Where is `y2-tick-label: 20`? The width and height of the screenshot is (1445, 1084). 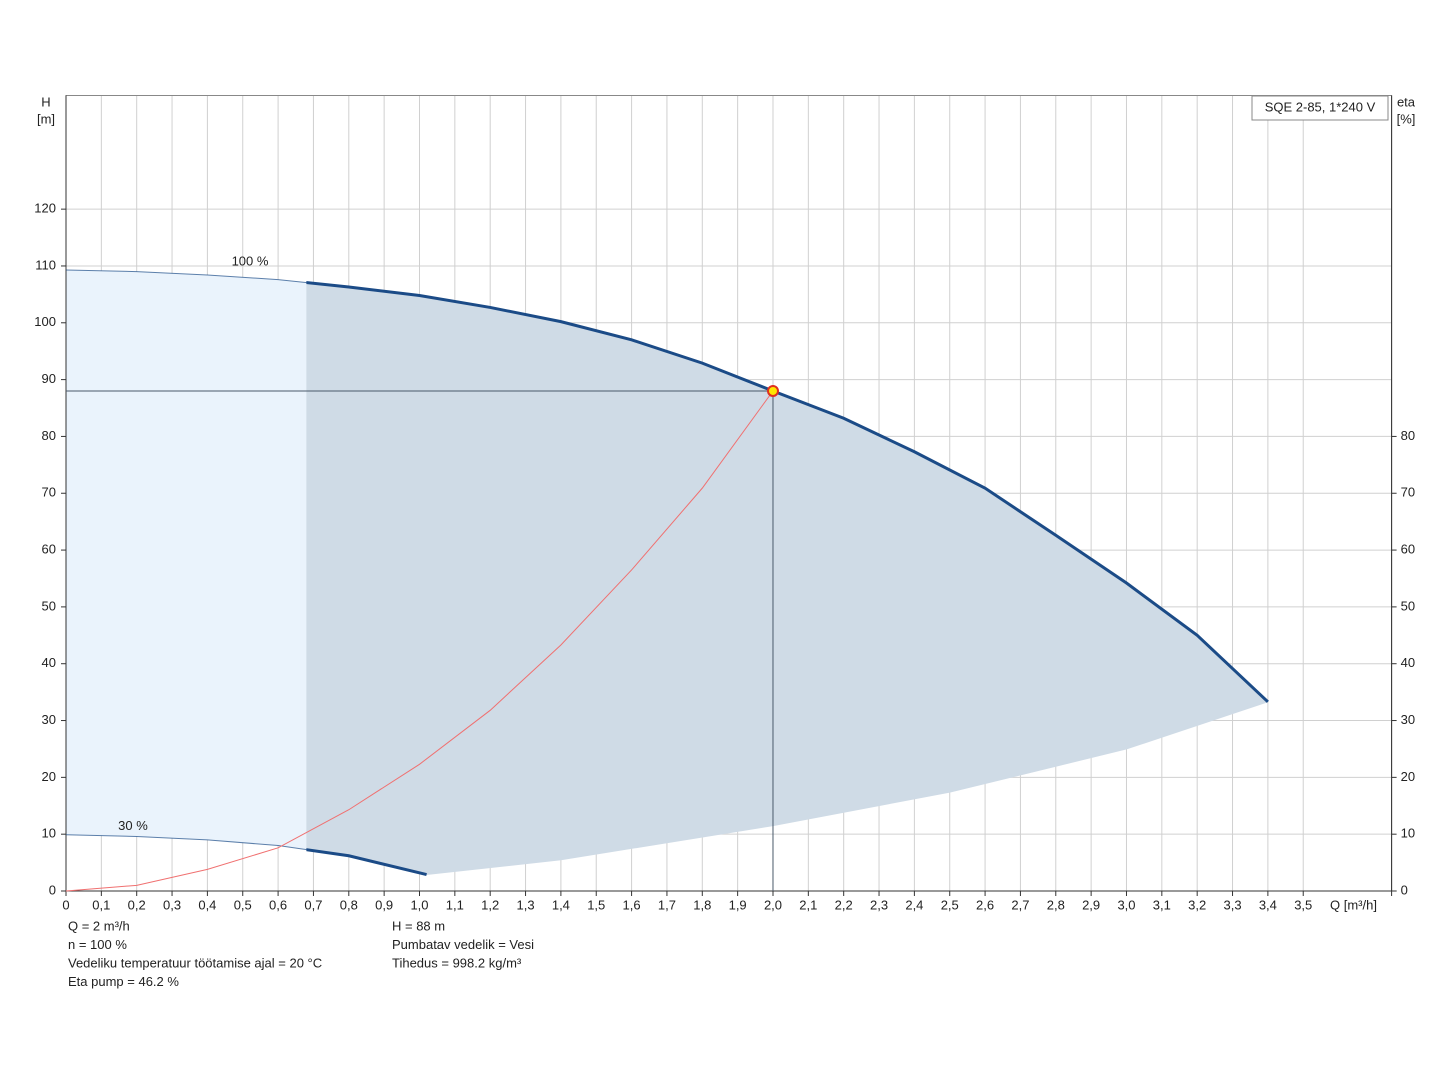 y2-tick-label: 20 is located at coordinates (1408, 776).